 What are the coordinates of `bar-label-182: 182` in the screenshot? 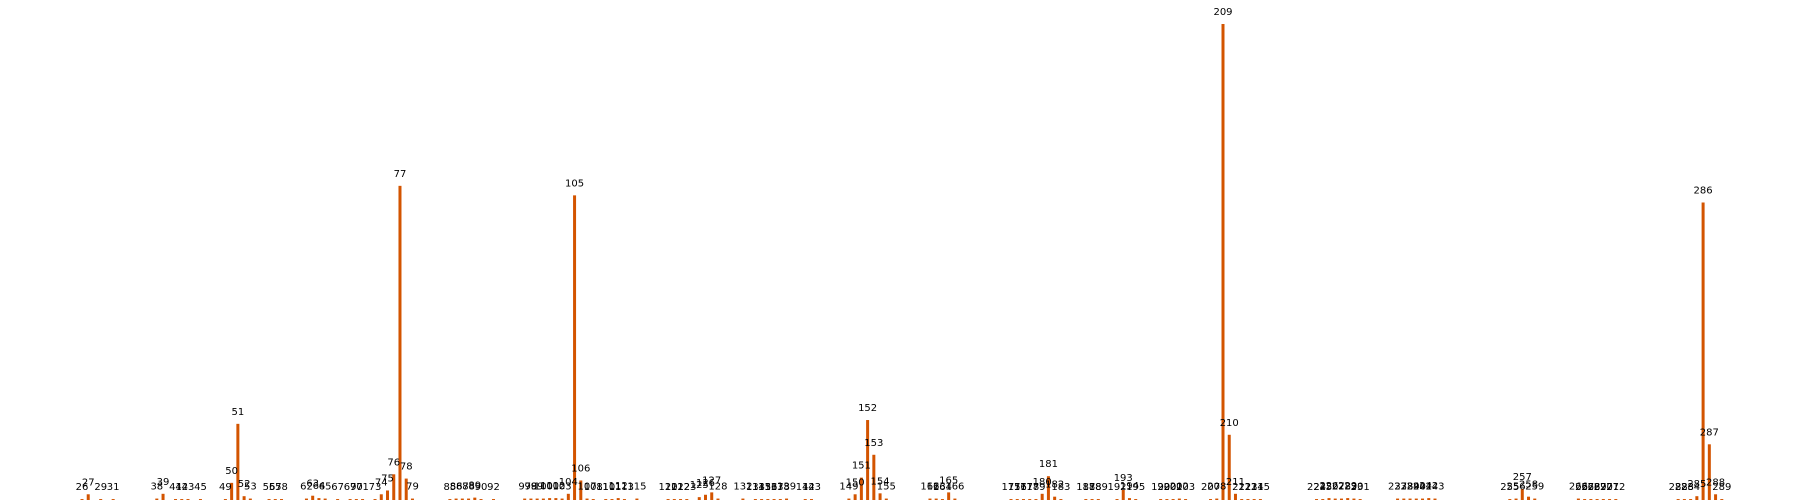 It's located at (1054, 485).